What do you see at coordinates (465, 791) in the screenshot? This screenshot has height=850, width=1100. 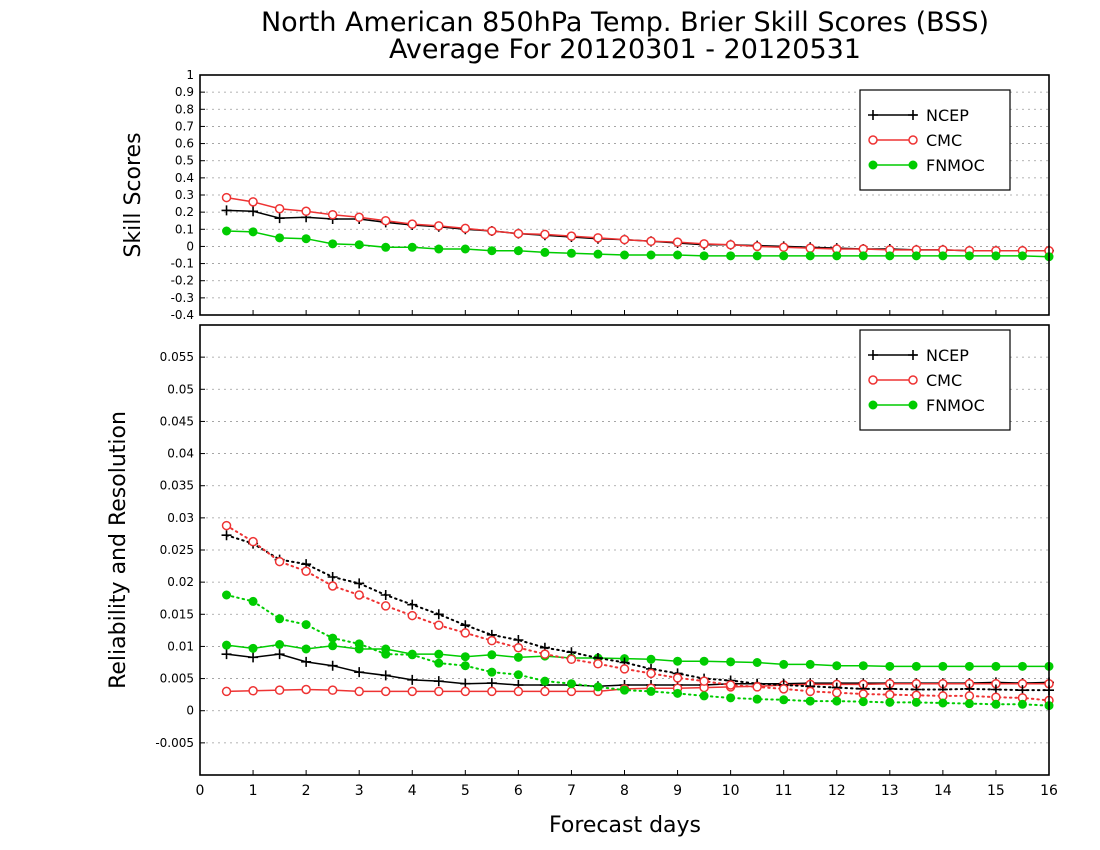 I see `x-tick-label: 5` at bounding box center [465, 791].